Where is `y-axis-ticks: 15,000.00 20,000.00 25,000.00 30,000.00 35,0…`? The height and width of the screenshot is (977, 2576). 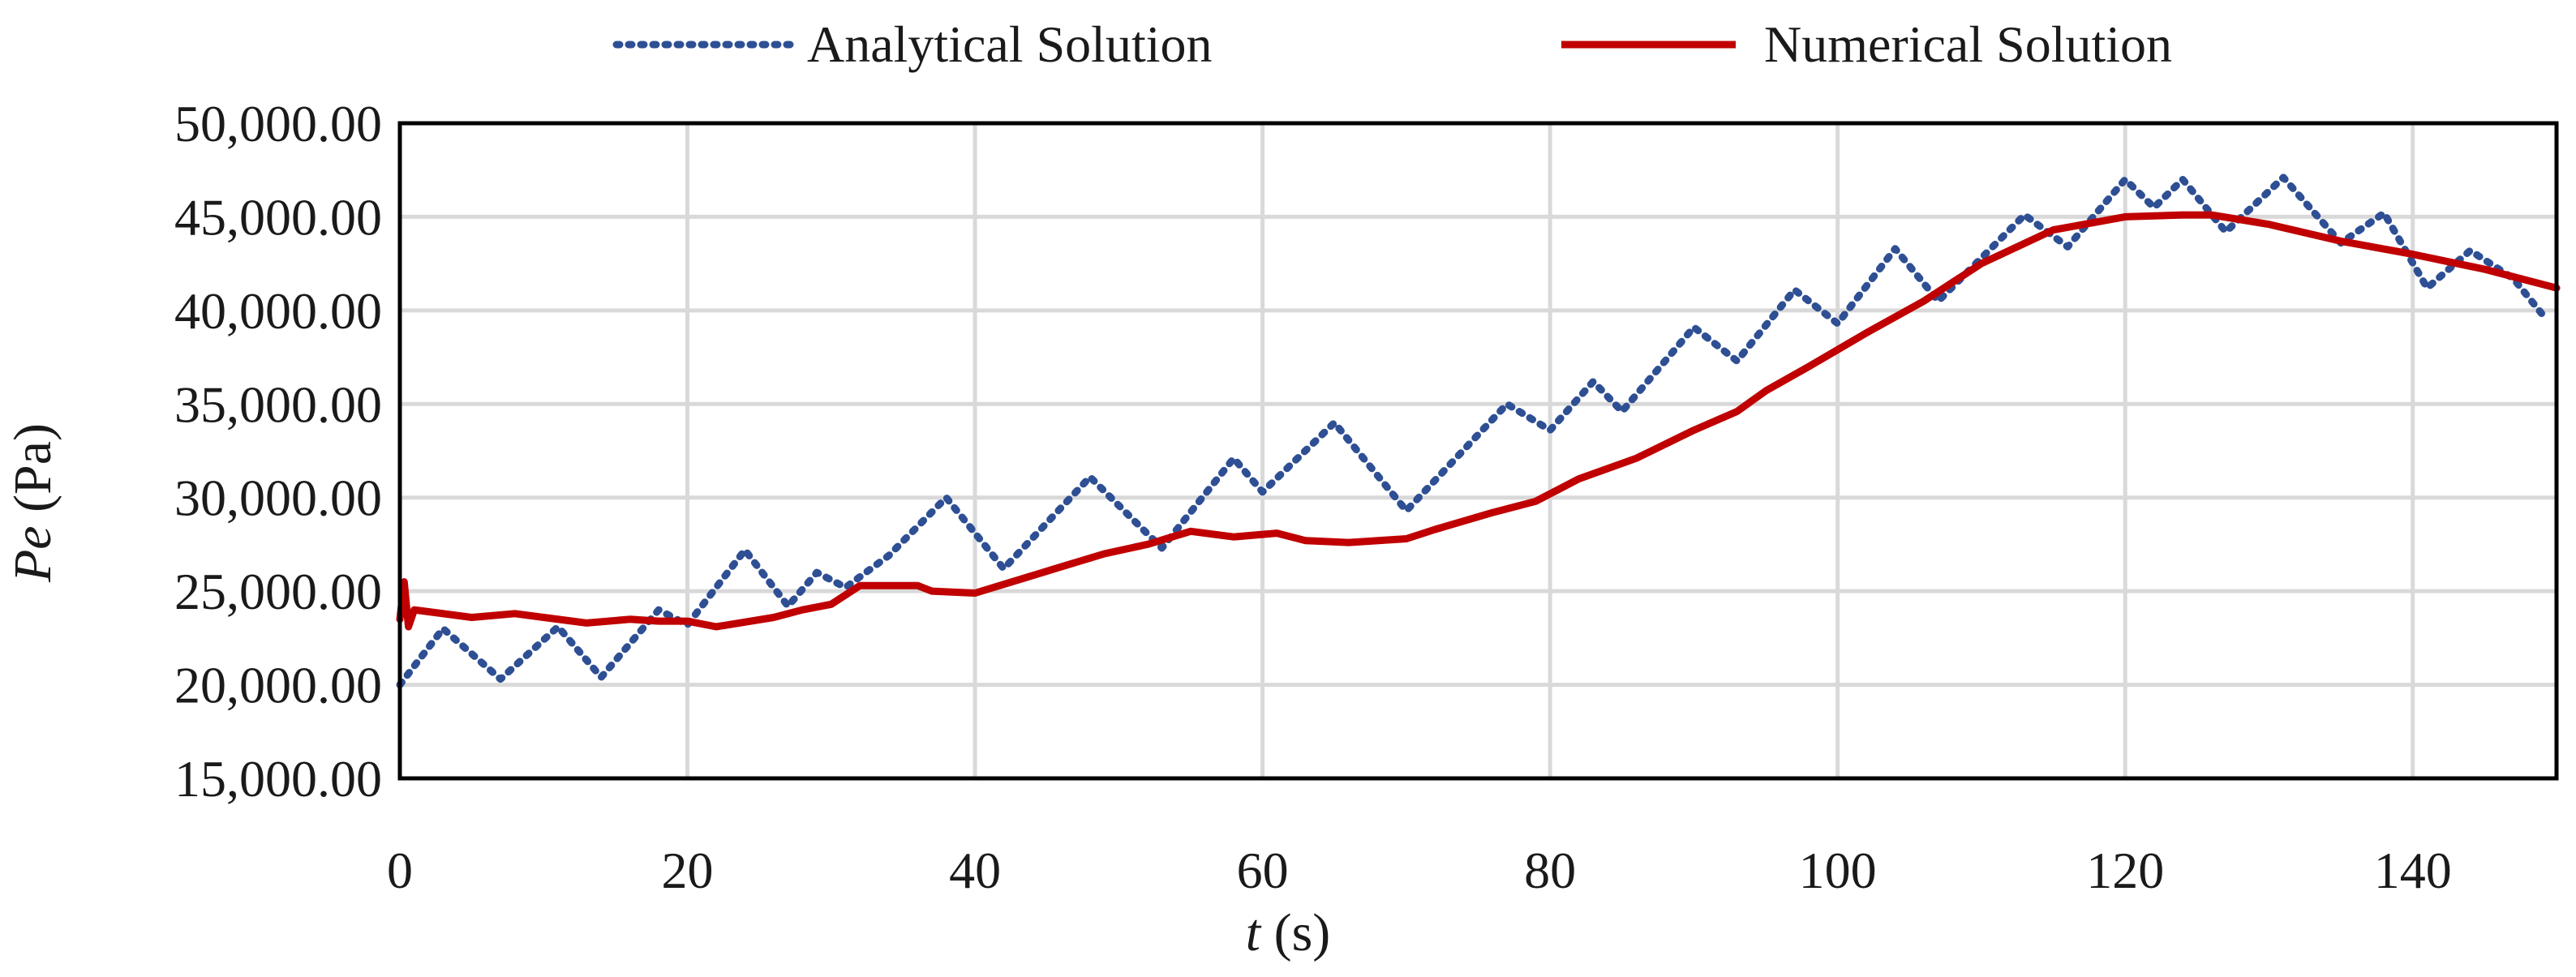 y-axis-ticks: 15,000.00 20,000.00 25,000.00 30,000.00 35,0… is located at coordinates (278, 451).